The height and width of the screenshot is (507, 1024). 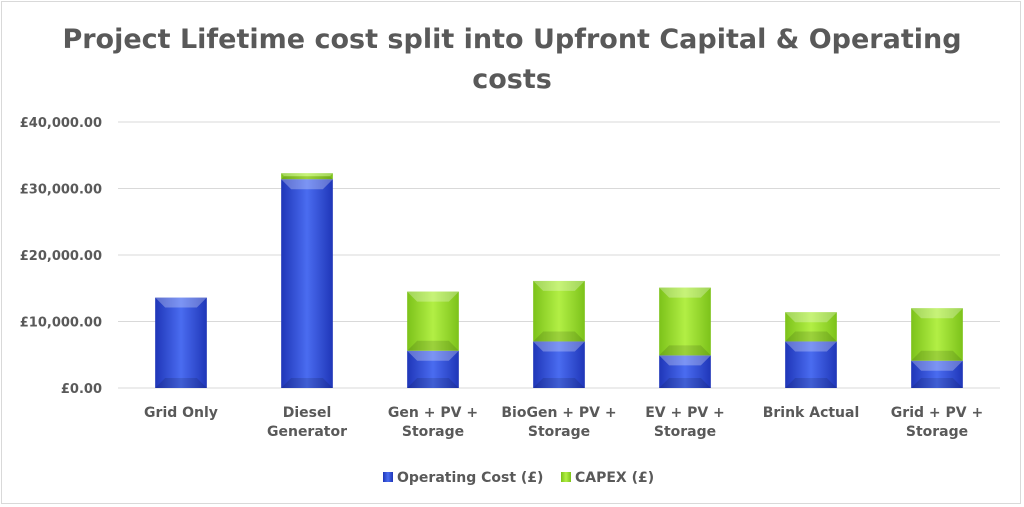 I want to click on x-tick-label: EV + PV + Storage, so click(x=685, y=422).